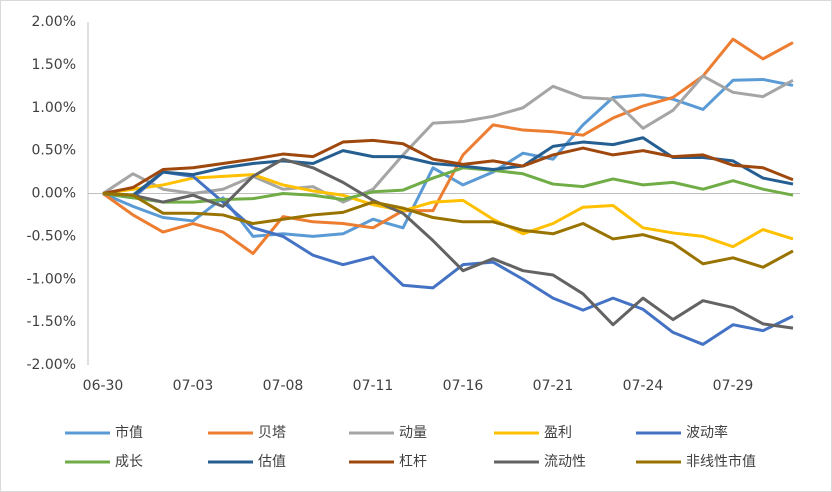  What do you see at coordinates (373, 386) in the screenshot?
I see `x-tick-label: 07-11` at bounding box center [373, 386].